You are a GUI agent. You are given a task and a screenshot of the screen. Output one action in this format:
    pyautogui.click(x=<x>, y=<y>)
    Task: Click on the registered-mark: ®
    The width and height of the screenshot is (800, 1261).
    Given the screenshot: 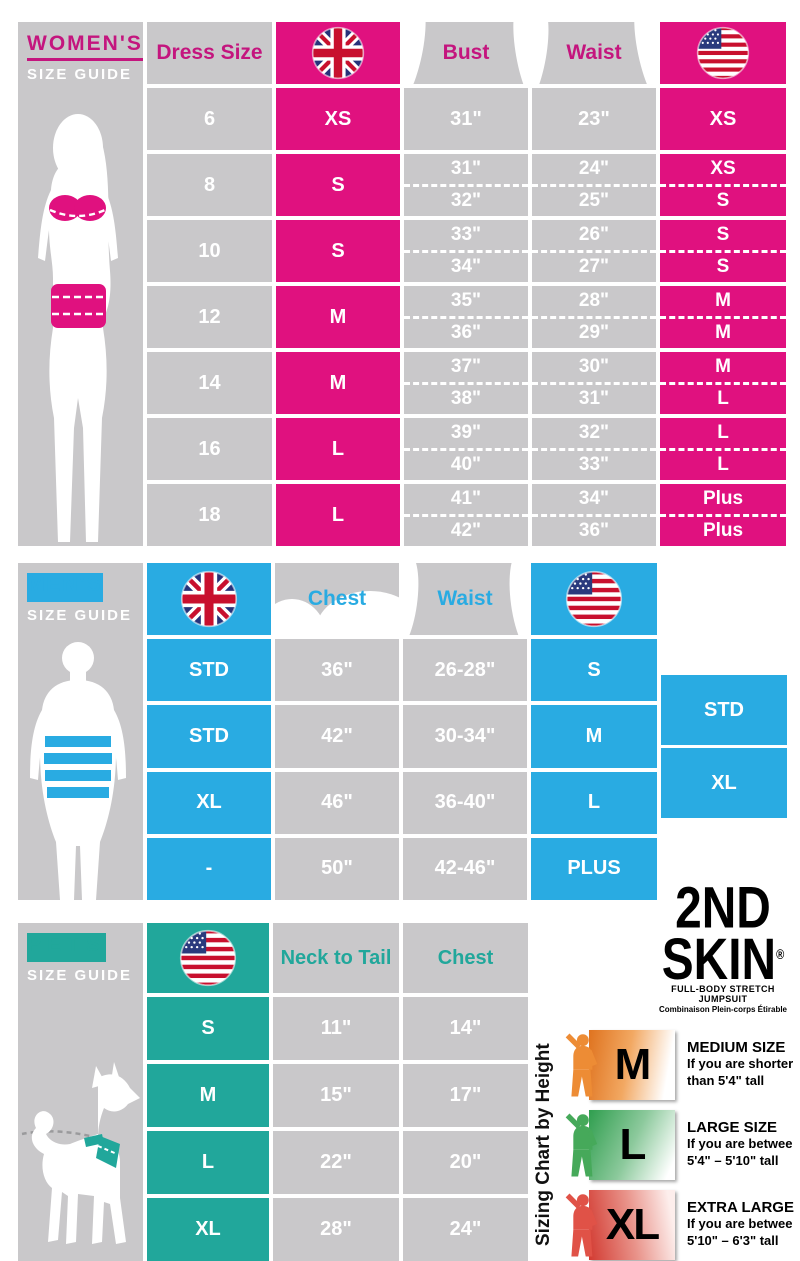 What is the action you would take?
    pyautogui.click(x=780, y=954)
    